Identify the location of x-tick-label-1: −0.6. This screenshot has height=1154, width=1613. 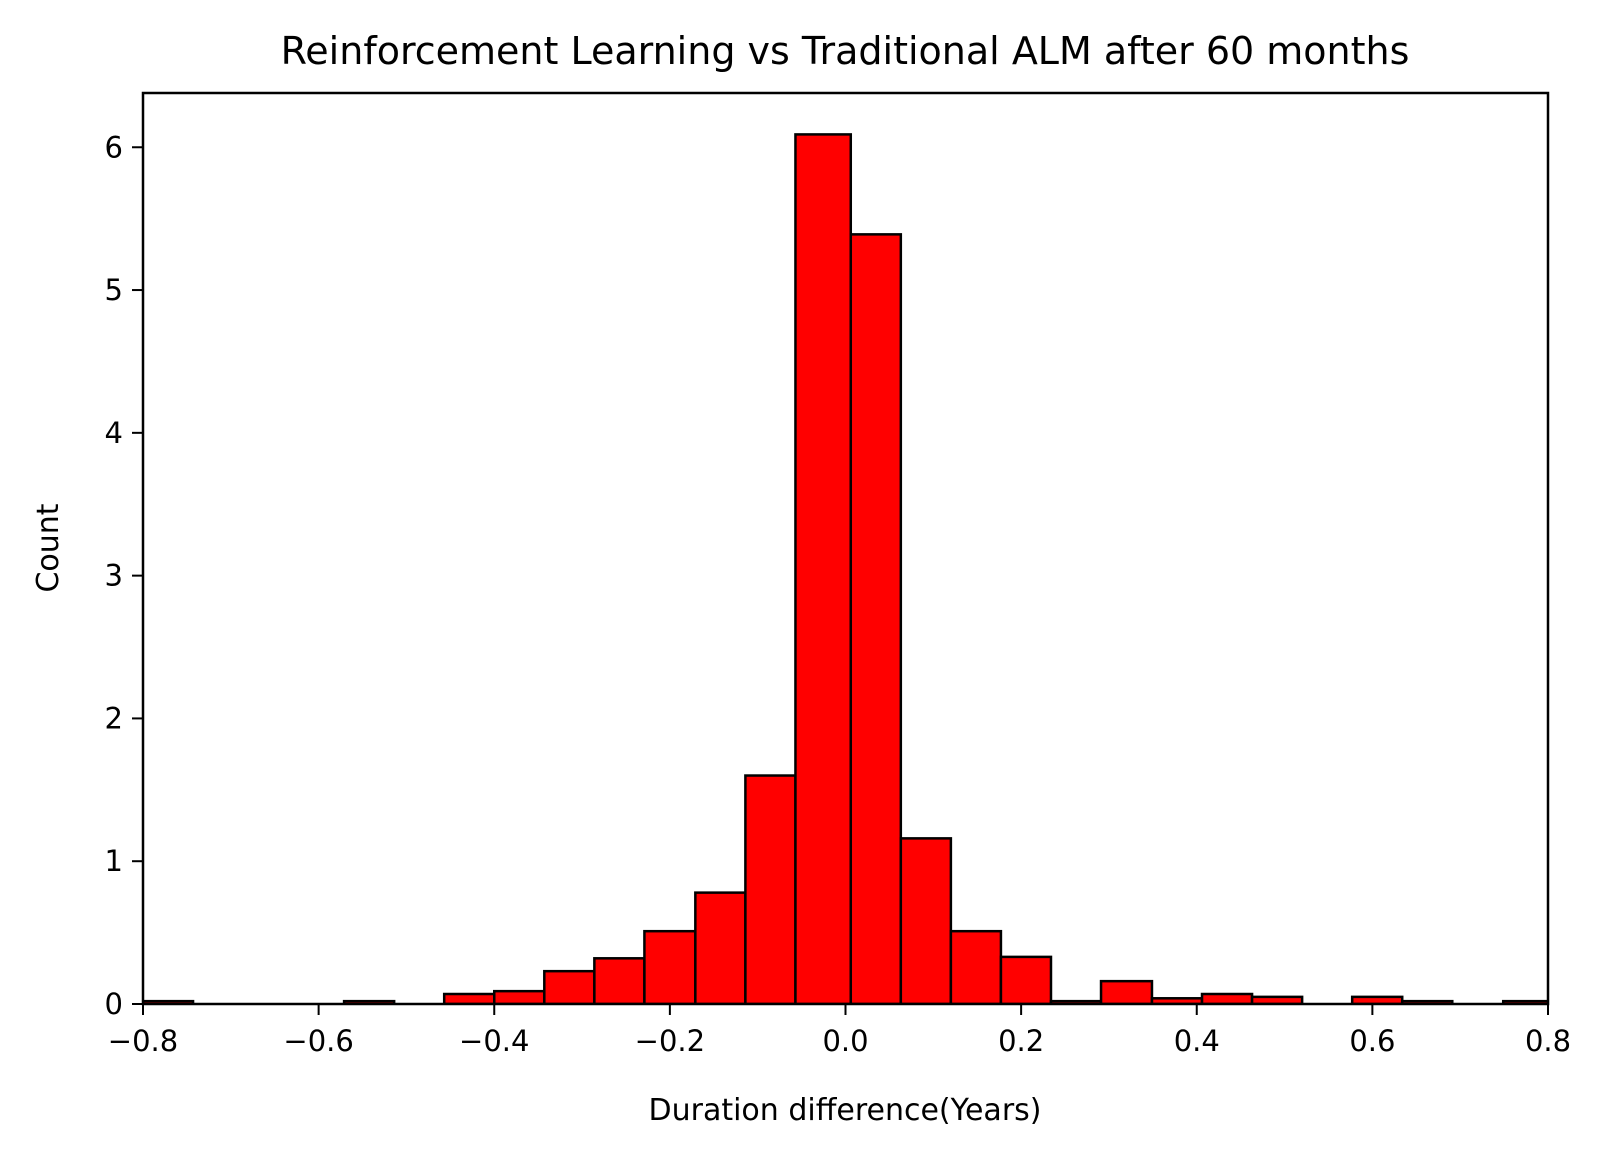
(318, 1041).